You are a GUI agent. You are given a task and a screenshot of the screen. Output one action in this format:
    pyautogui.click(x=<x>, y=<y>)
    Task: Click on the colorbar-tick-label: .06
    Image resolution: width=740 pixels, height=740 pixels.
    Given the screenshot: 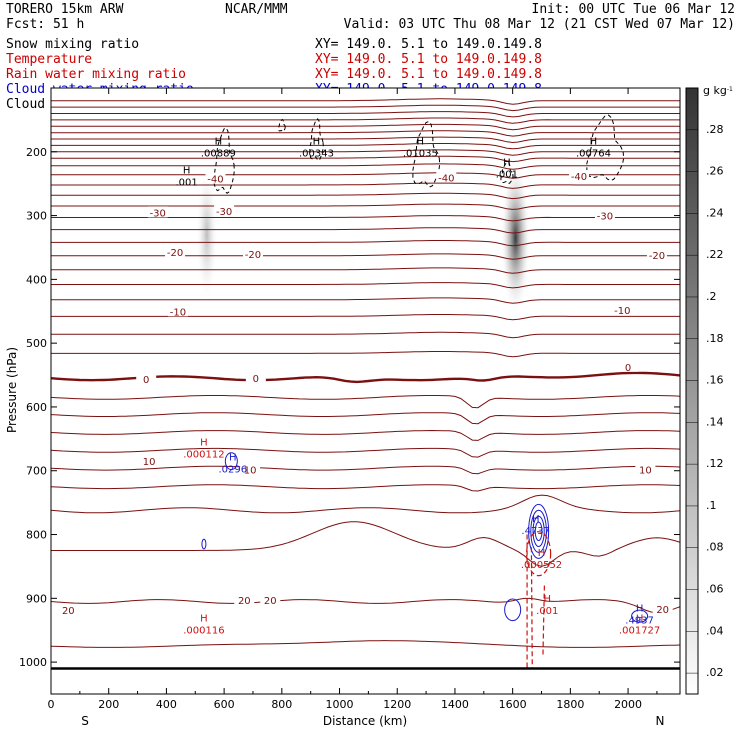 What is the action you would take?
    pyautogui.click(x=715, y=589)
    